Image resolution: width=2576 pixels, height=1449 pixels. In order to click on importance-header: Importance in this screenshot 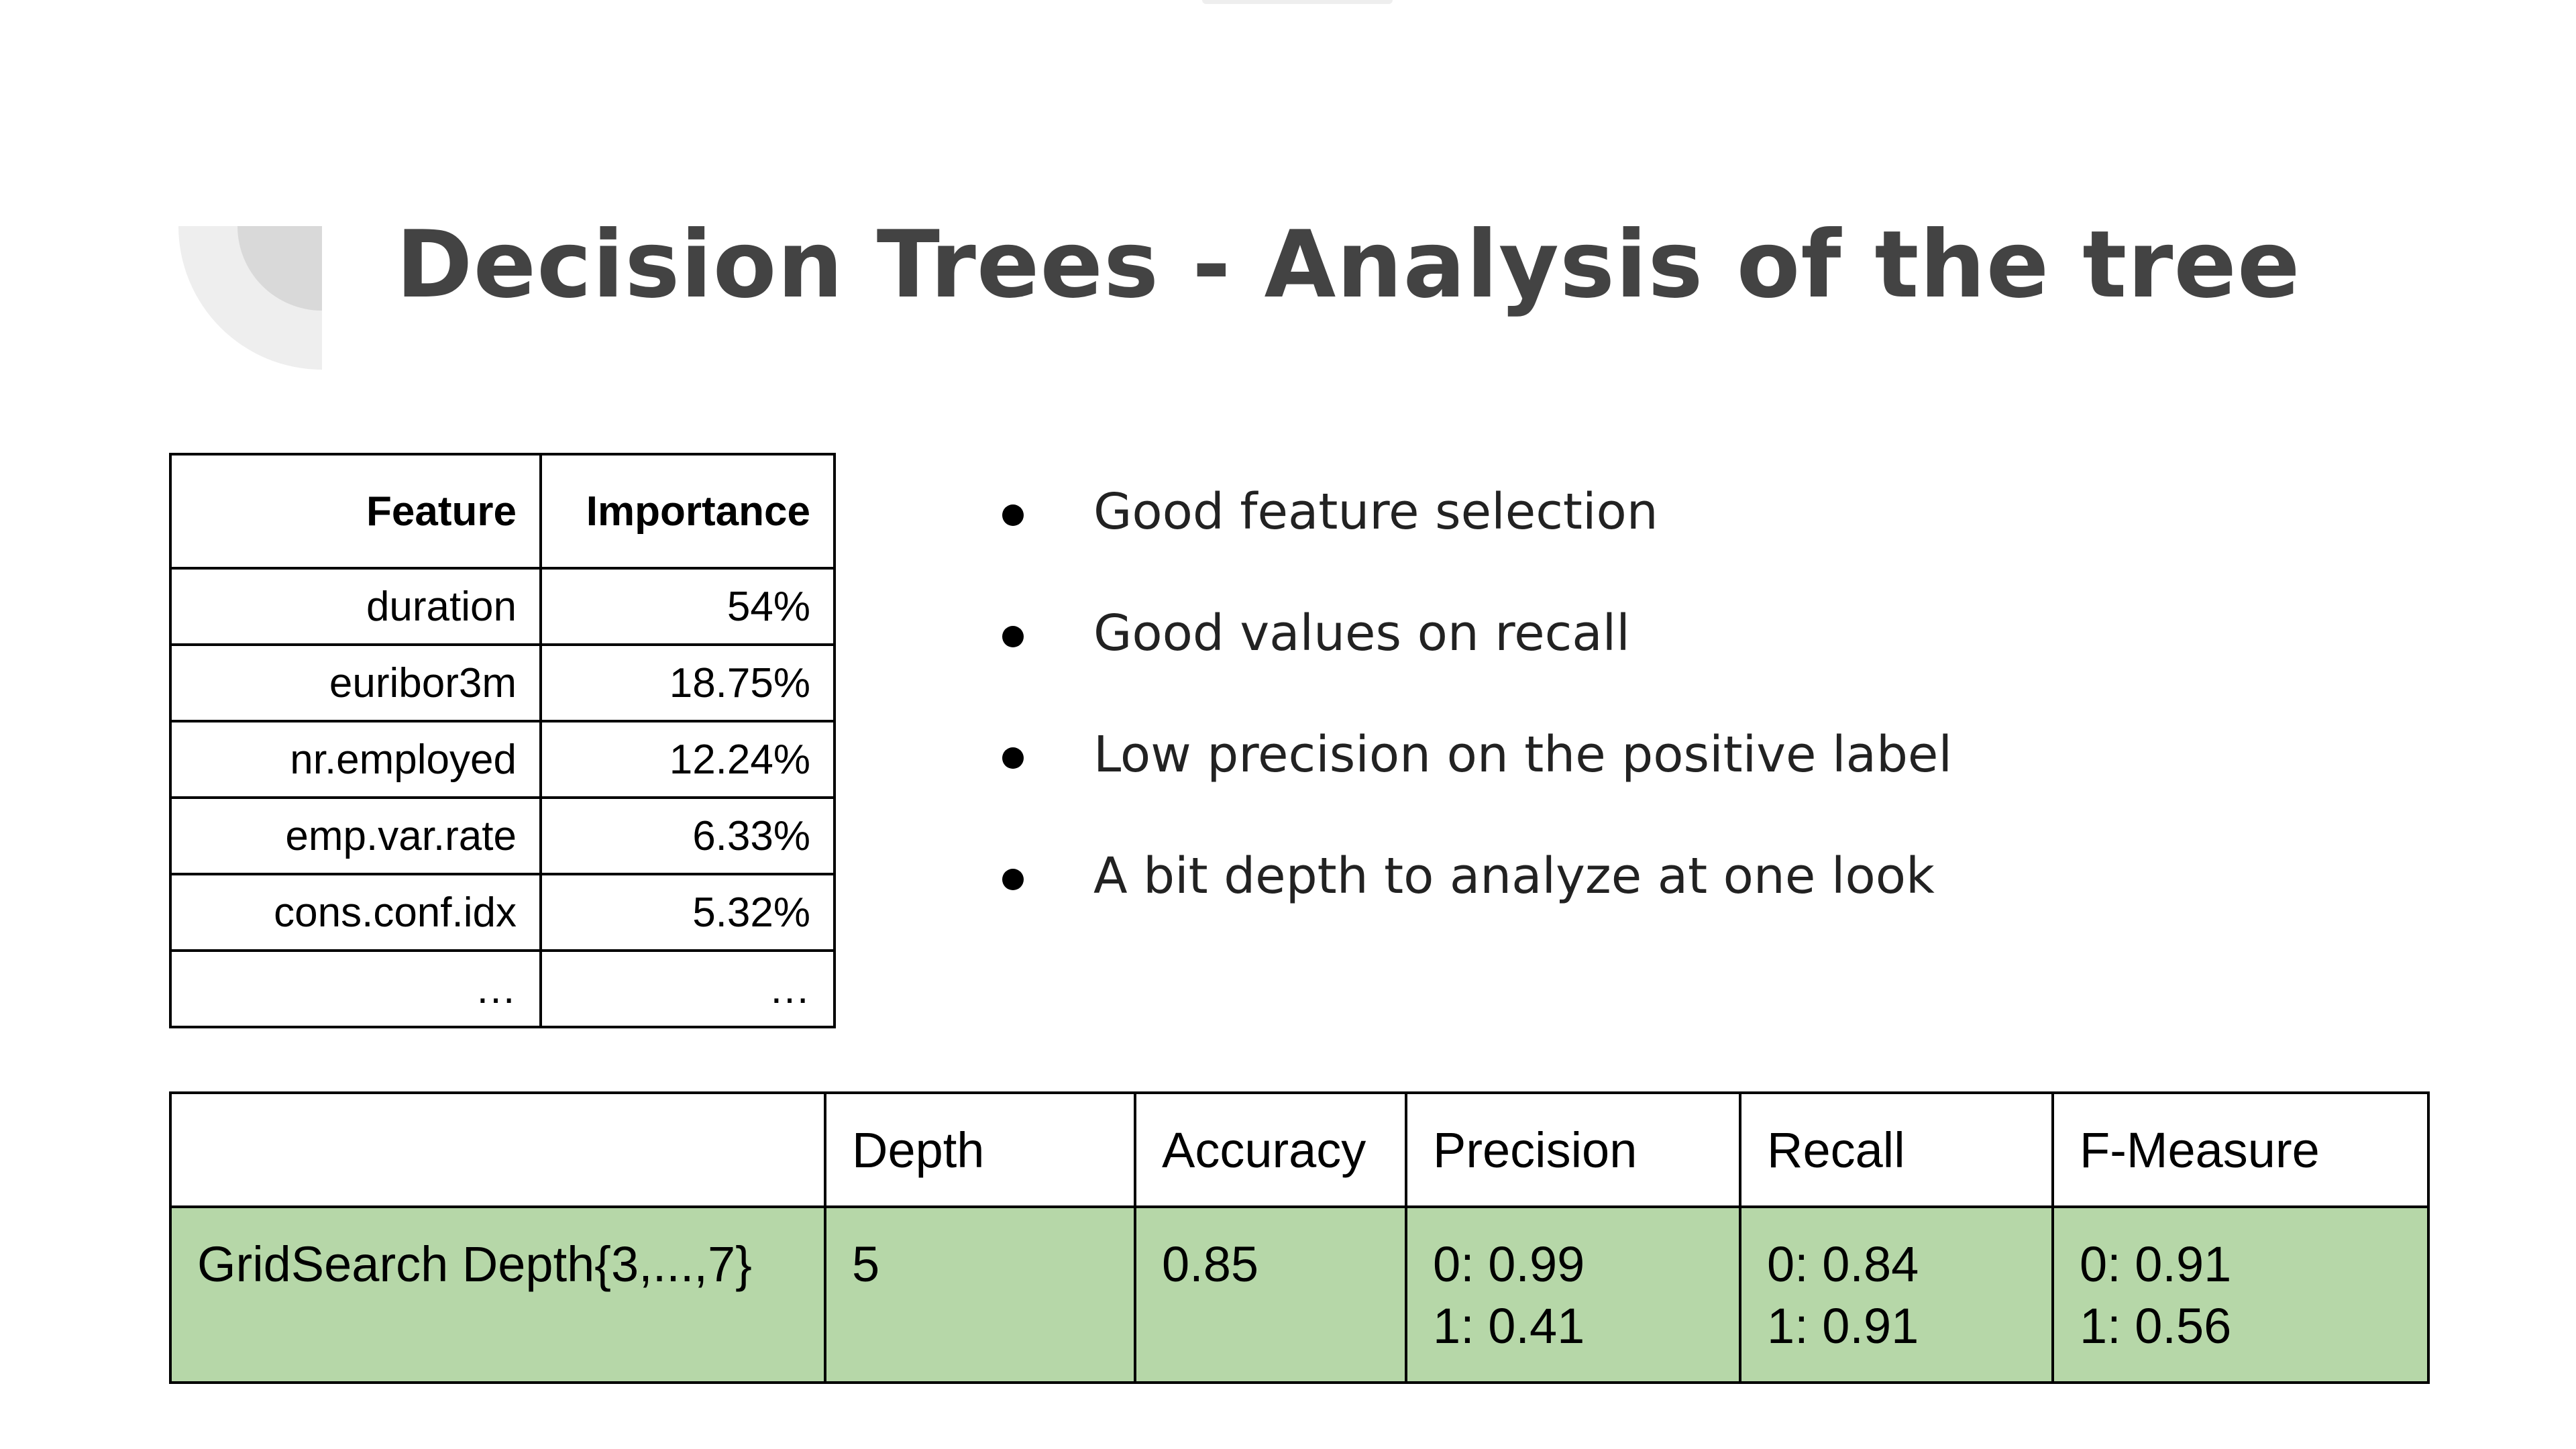, I will do `click(687, 511)`.